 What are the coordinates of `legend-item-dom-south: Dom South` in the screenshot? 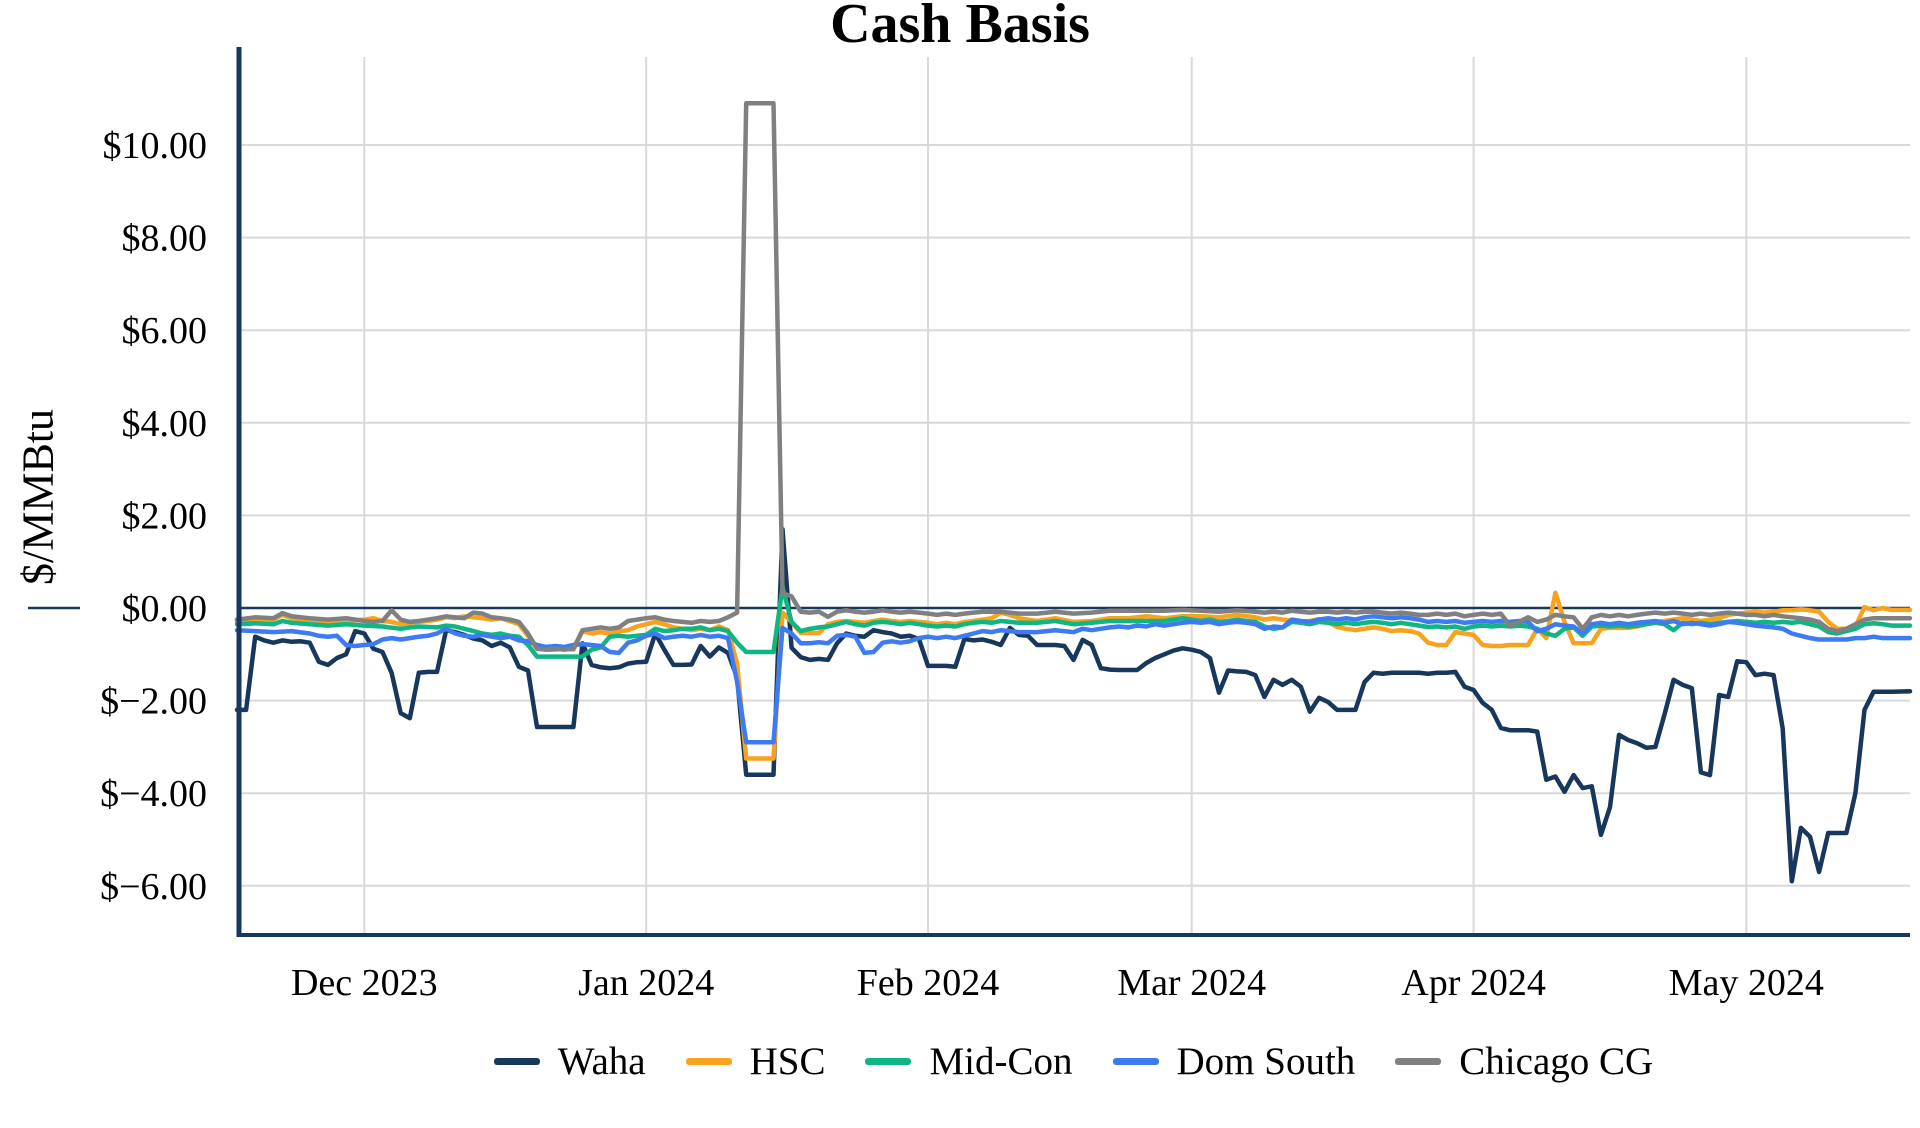 It's located at (1234, 1061).